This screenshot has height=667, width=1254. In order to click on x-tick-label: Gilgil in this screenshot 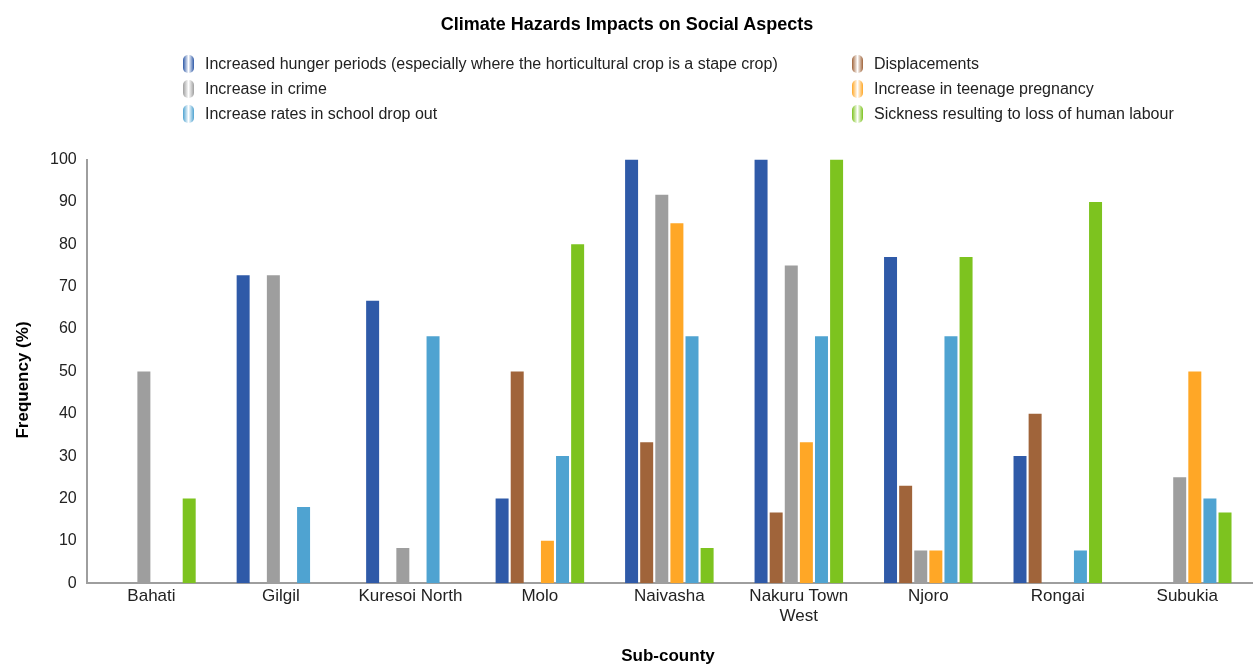, I will do `click(281, 596)`.